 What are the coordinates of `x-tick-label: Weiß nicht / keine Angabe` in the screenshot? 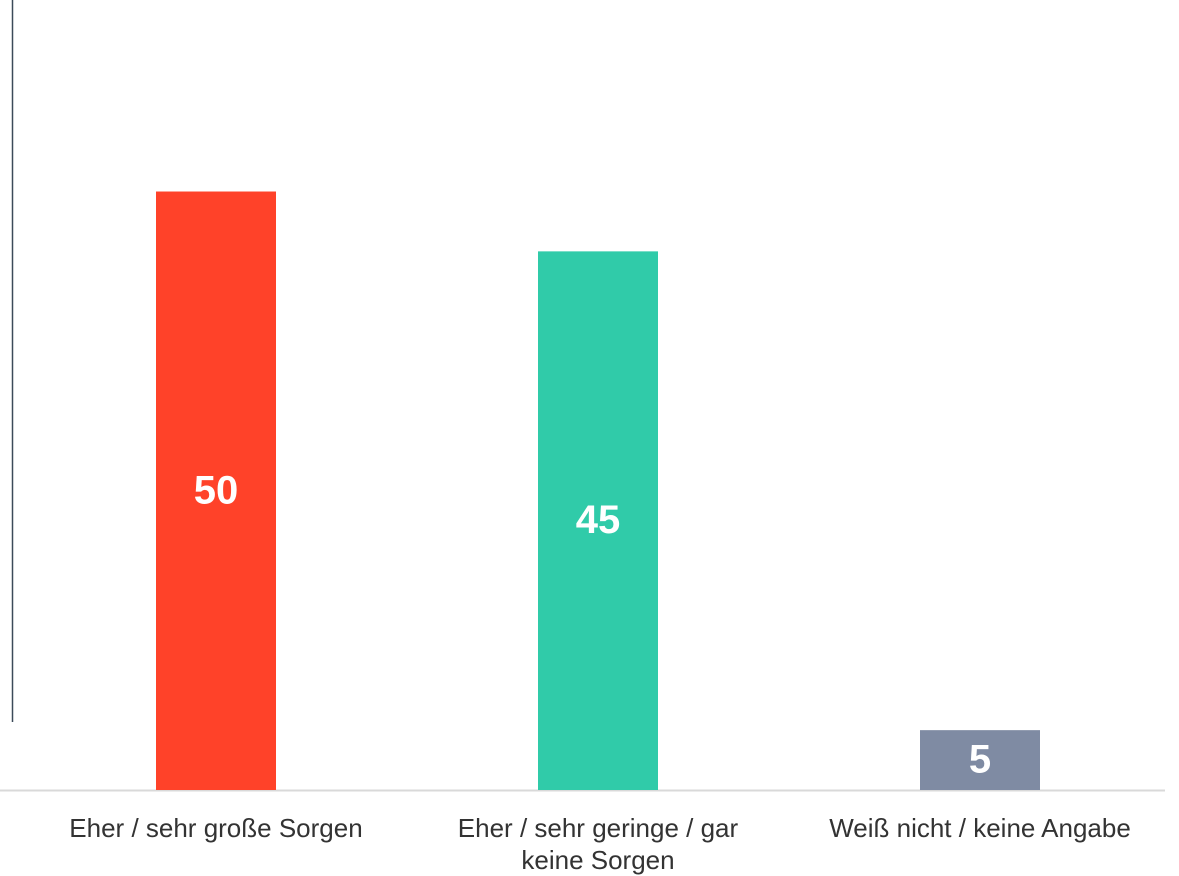 It's located at (980, 828).